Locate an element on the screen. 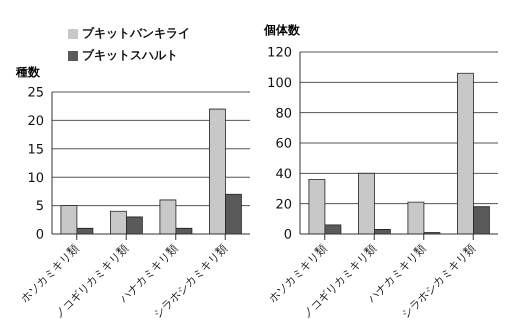  legend-label: ブキットバンキライ is located at coordinates (136, 33).